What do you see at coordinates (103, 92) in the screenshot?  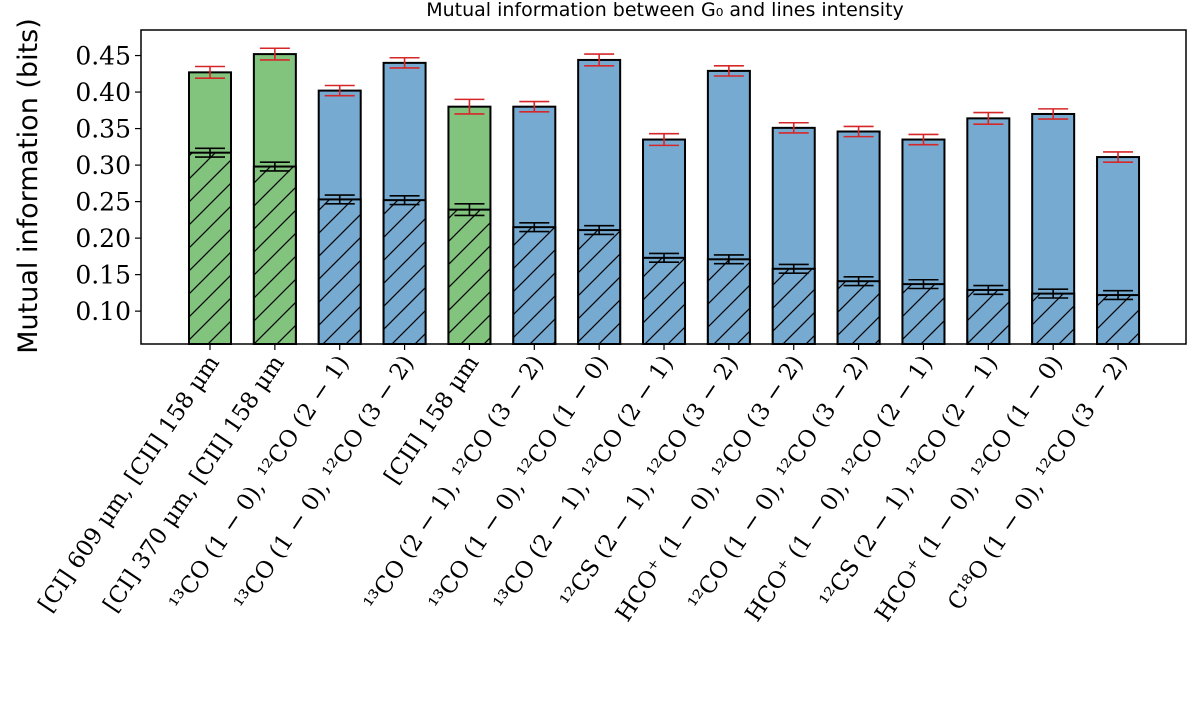 I see `y-tick-label-6: 0.40` at bounding box center [103, 92].